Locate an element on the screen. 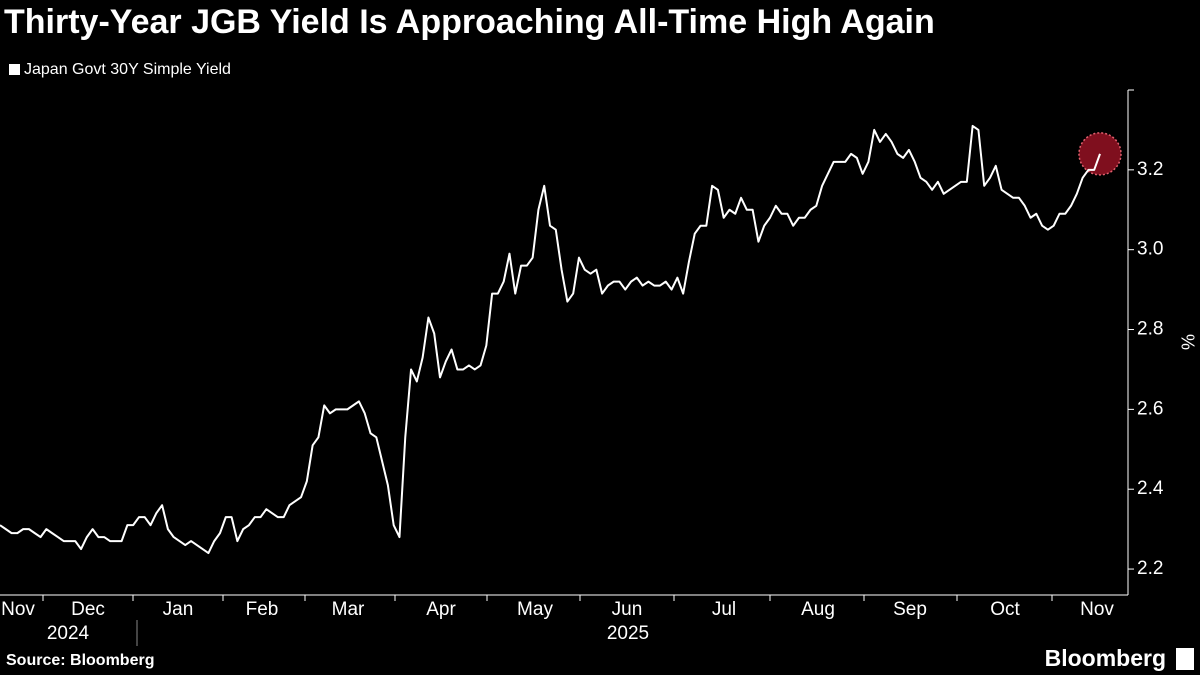 This screenshot has height=675, width=1200. y-tick-label: 2.2 is located at coordinates (1150, 568).